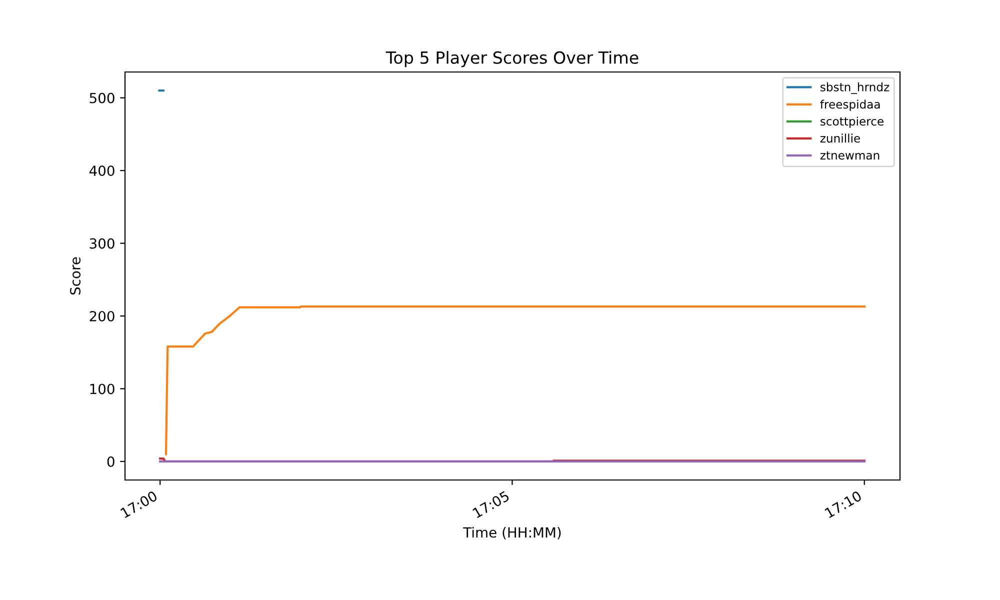 The width and height of the screenshot is (1000, 600). Describe the element at coordinates (512, 533) in the screenshot. I see `x-axis-title: Time (HH:MM)` at that location.